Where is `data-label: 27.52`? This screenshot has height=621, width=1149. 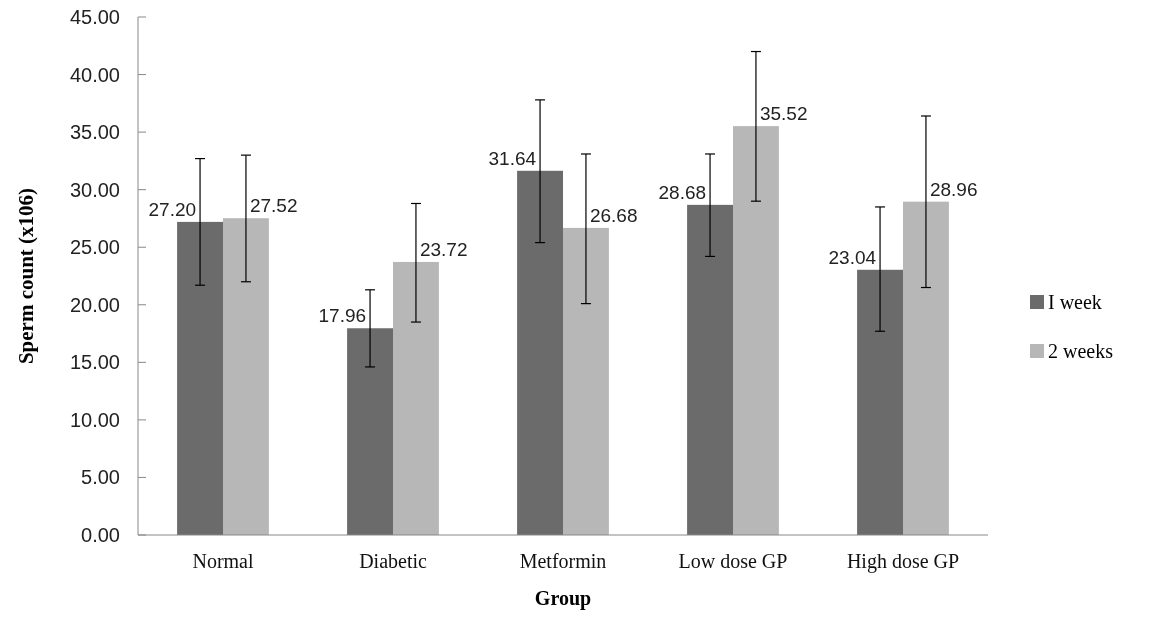 data-label: 27.52 is located at coordinates (273, 206).